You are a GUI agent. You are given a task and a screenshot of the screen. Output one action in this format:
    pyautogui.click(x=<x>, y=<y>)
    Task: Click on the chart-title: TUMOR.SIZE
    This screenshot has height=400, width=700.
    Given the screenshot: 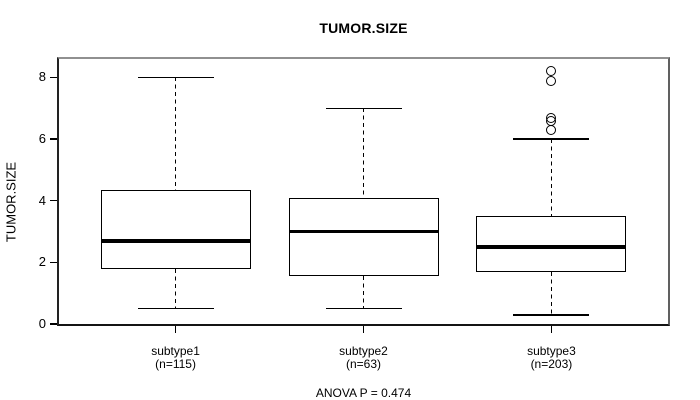 What is the action you would take?
    pyautogui.click(x=363, y=28)
    